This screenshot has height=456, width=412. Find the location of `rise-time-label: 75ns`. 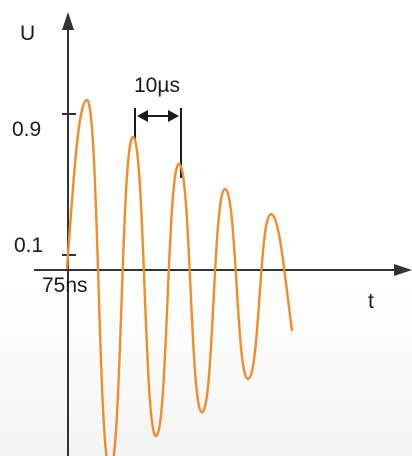

rise-time-label: 75ns is located at coordinates (65, 285).